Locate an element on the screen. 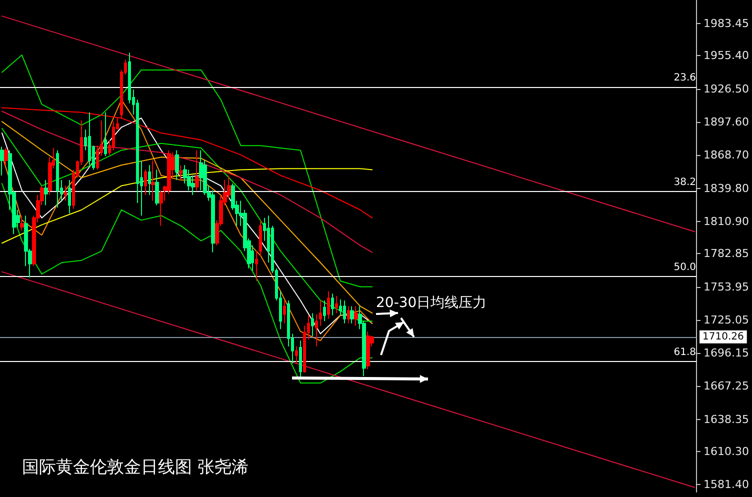 The height and width of the screenshot is (497, 752). y-tick-label: 1782.85 is located at coordinates (727, 253).